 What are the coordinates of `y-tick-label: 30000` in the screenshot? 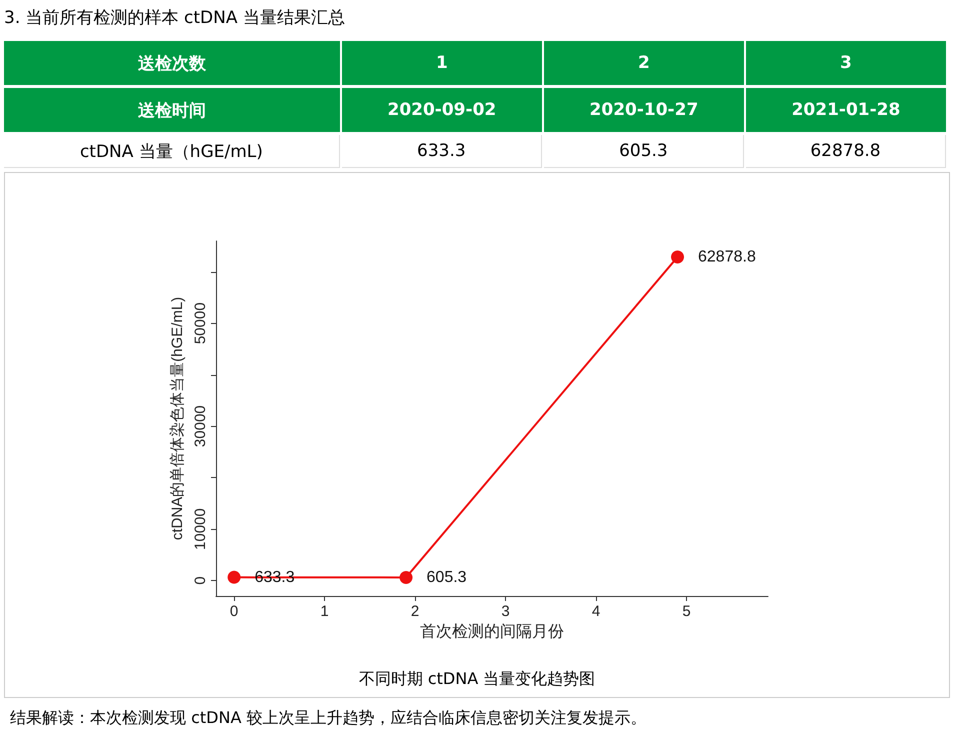 It's located at (200, 426).